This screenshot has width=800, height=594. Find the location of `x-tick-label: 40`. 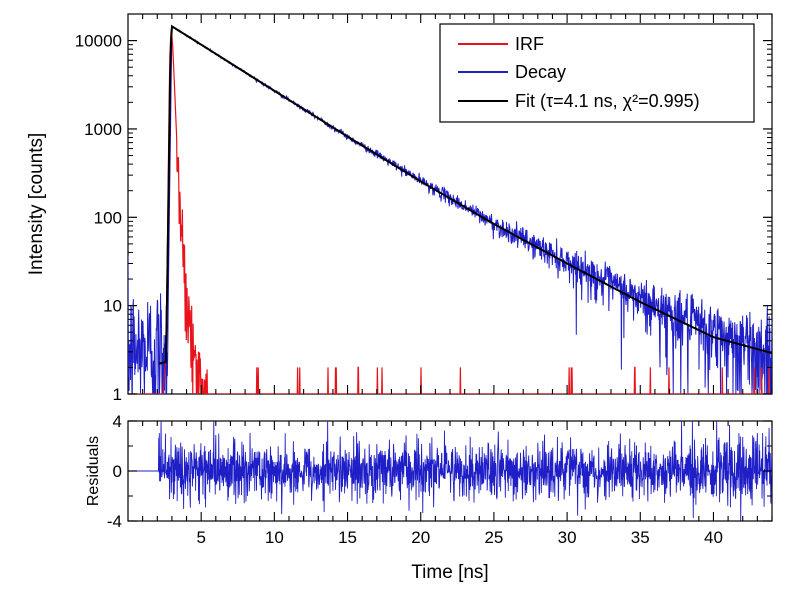

x-tick-label: 40 is located at coordinates (713, 537).